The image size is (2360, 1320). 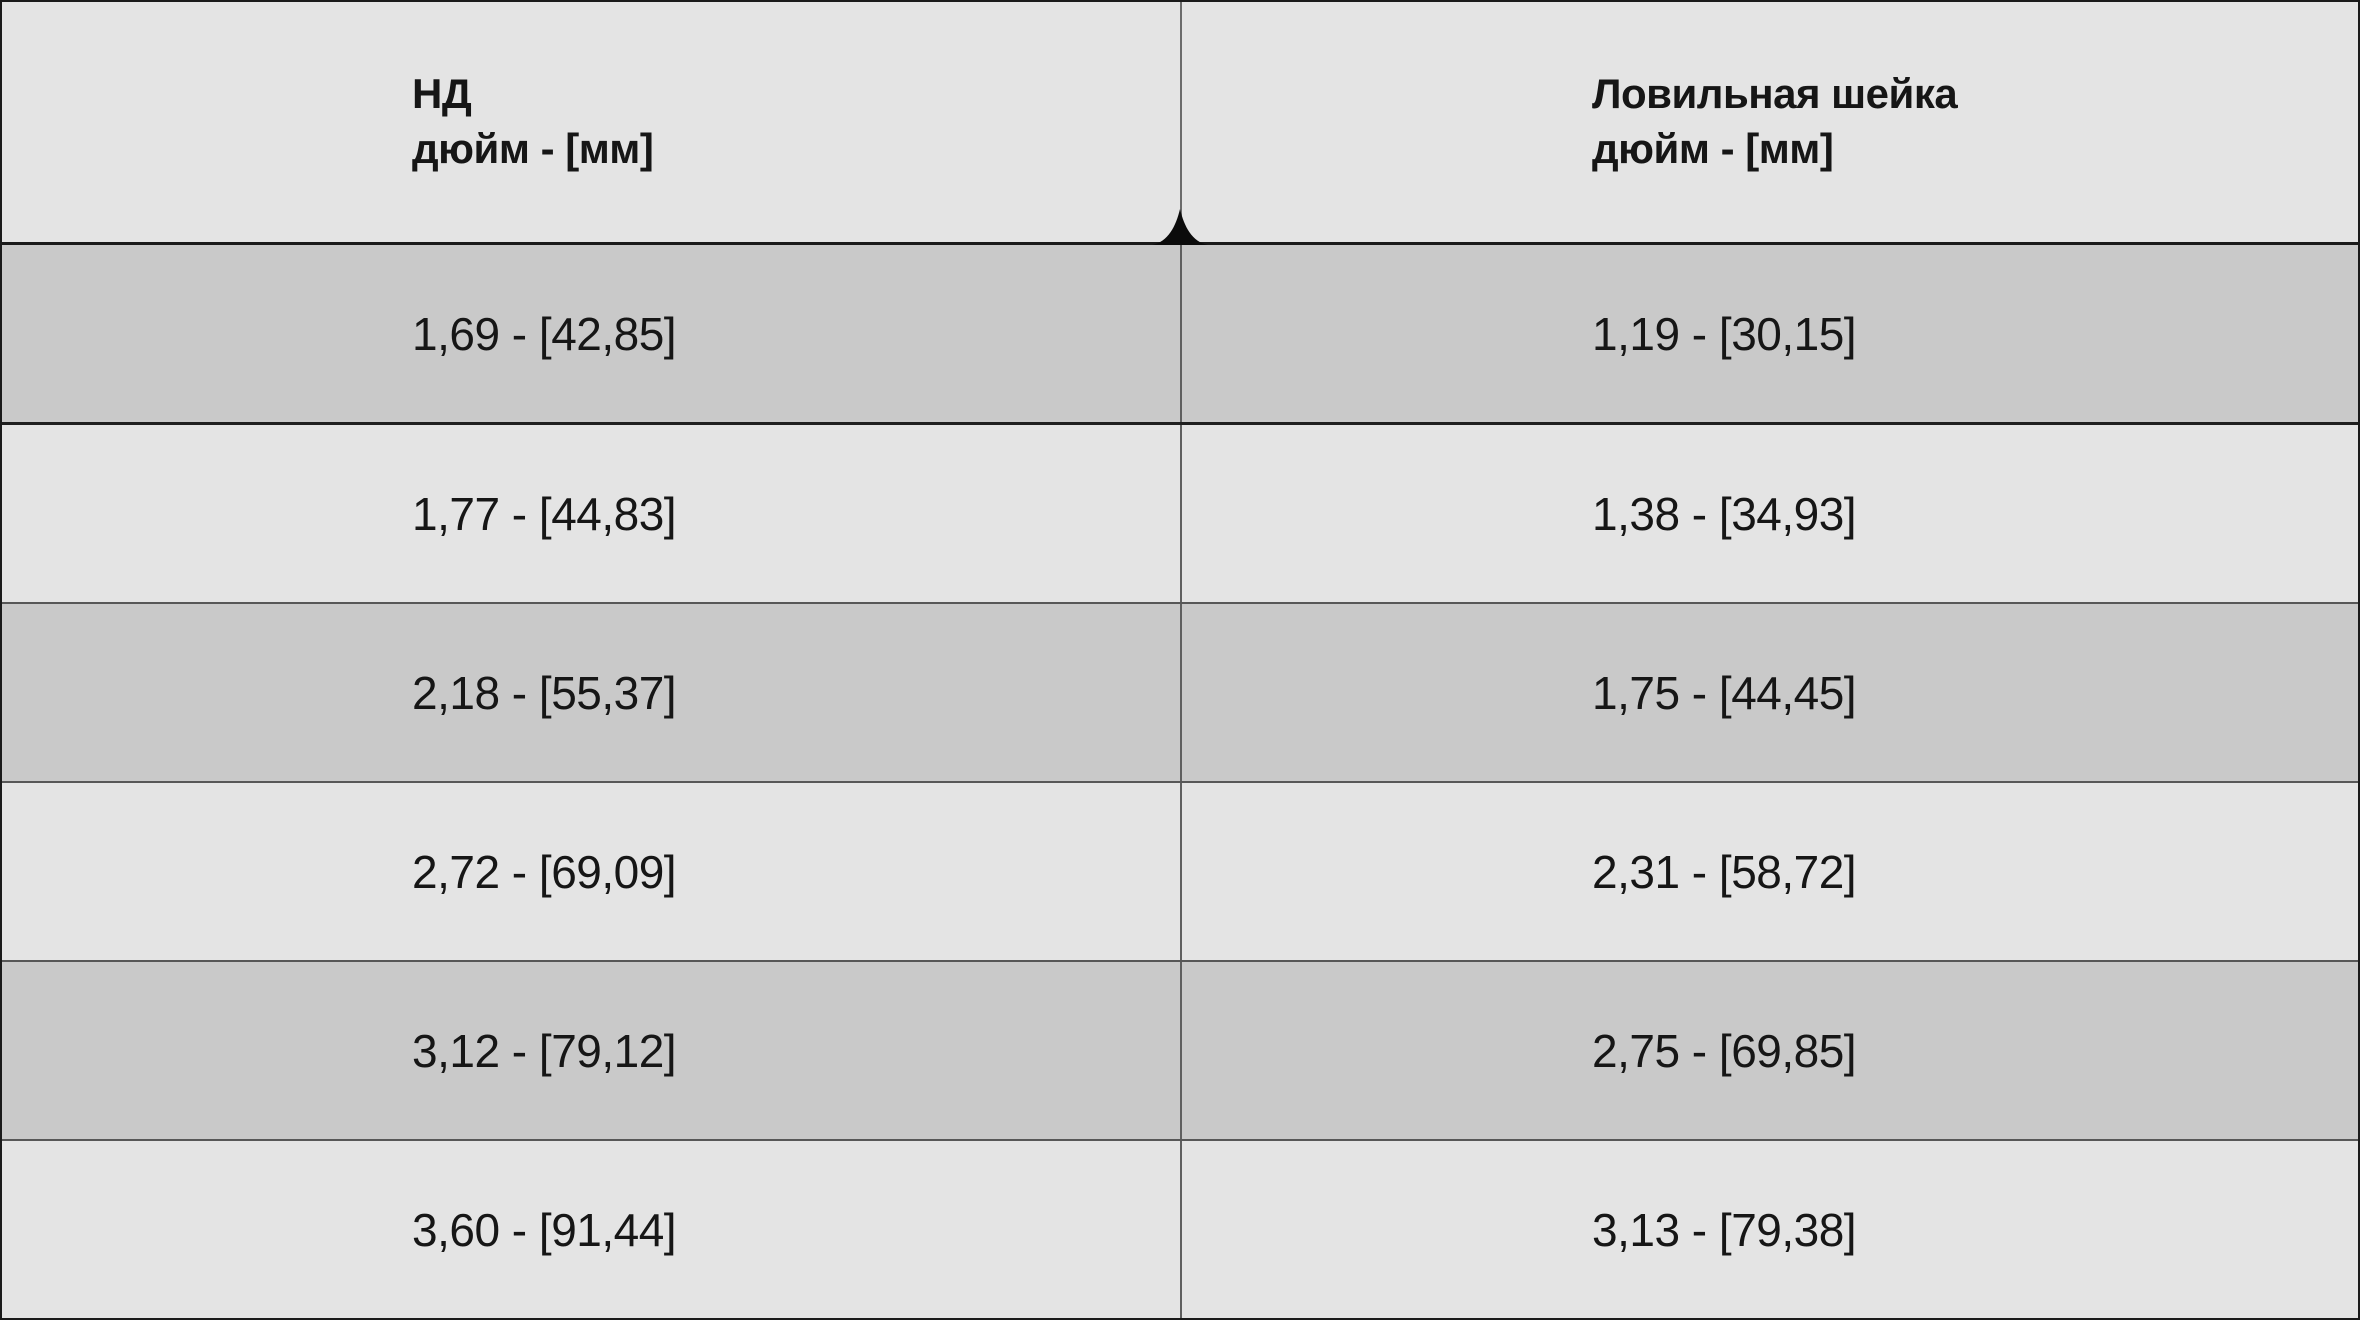 I want to click on column-header-fishing-neck: Ловильная шейка дюйм - [мм], so click(x=1769, y=122).